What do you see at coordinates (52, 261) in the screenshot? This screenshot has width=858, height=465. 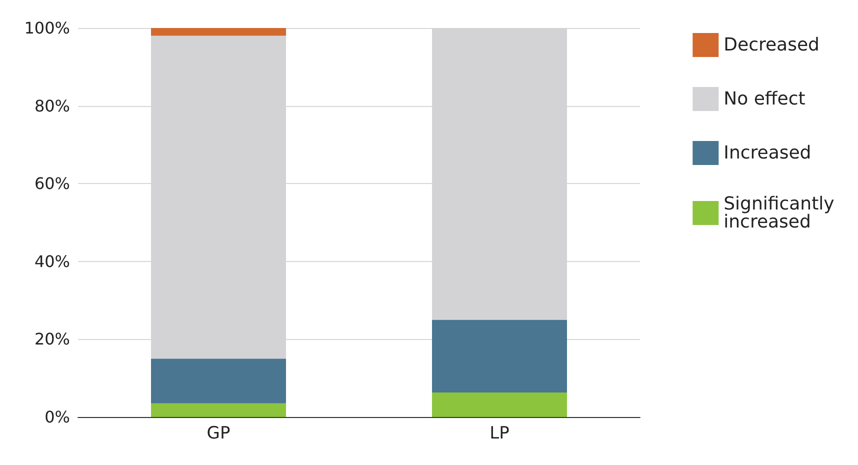 I see `y-tick-label: 40%` at bounding box center [52, 261].